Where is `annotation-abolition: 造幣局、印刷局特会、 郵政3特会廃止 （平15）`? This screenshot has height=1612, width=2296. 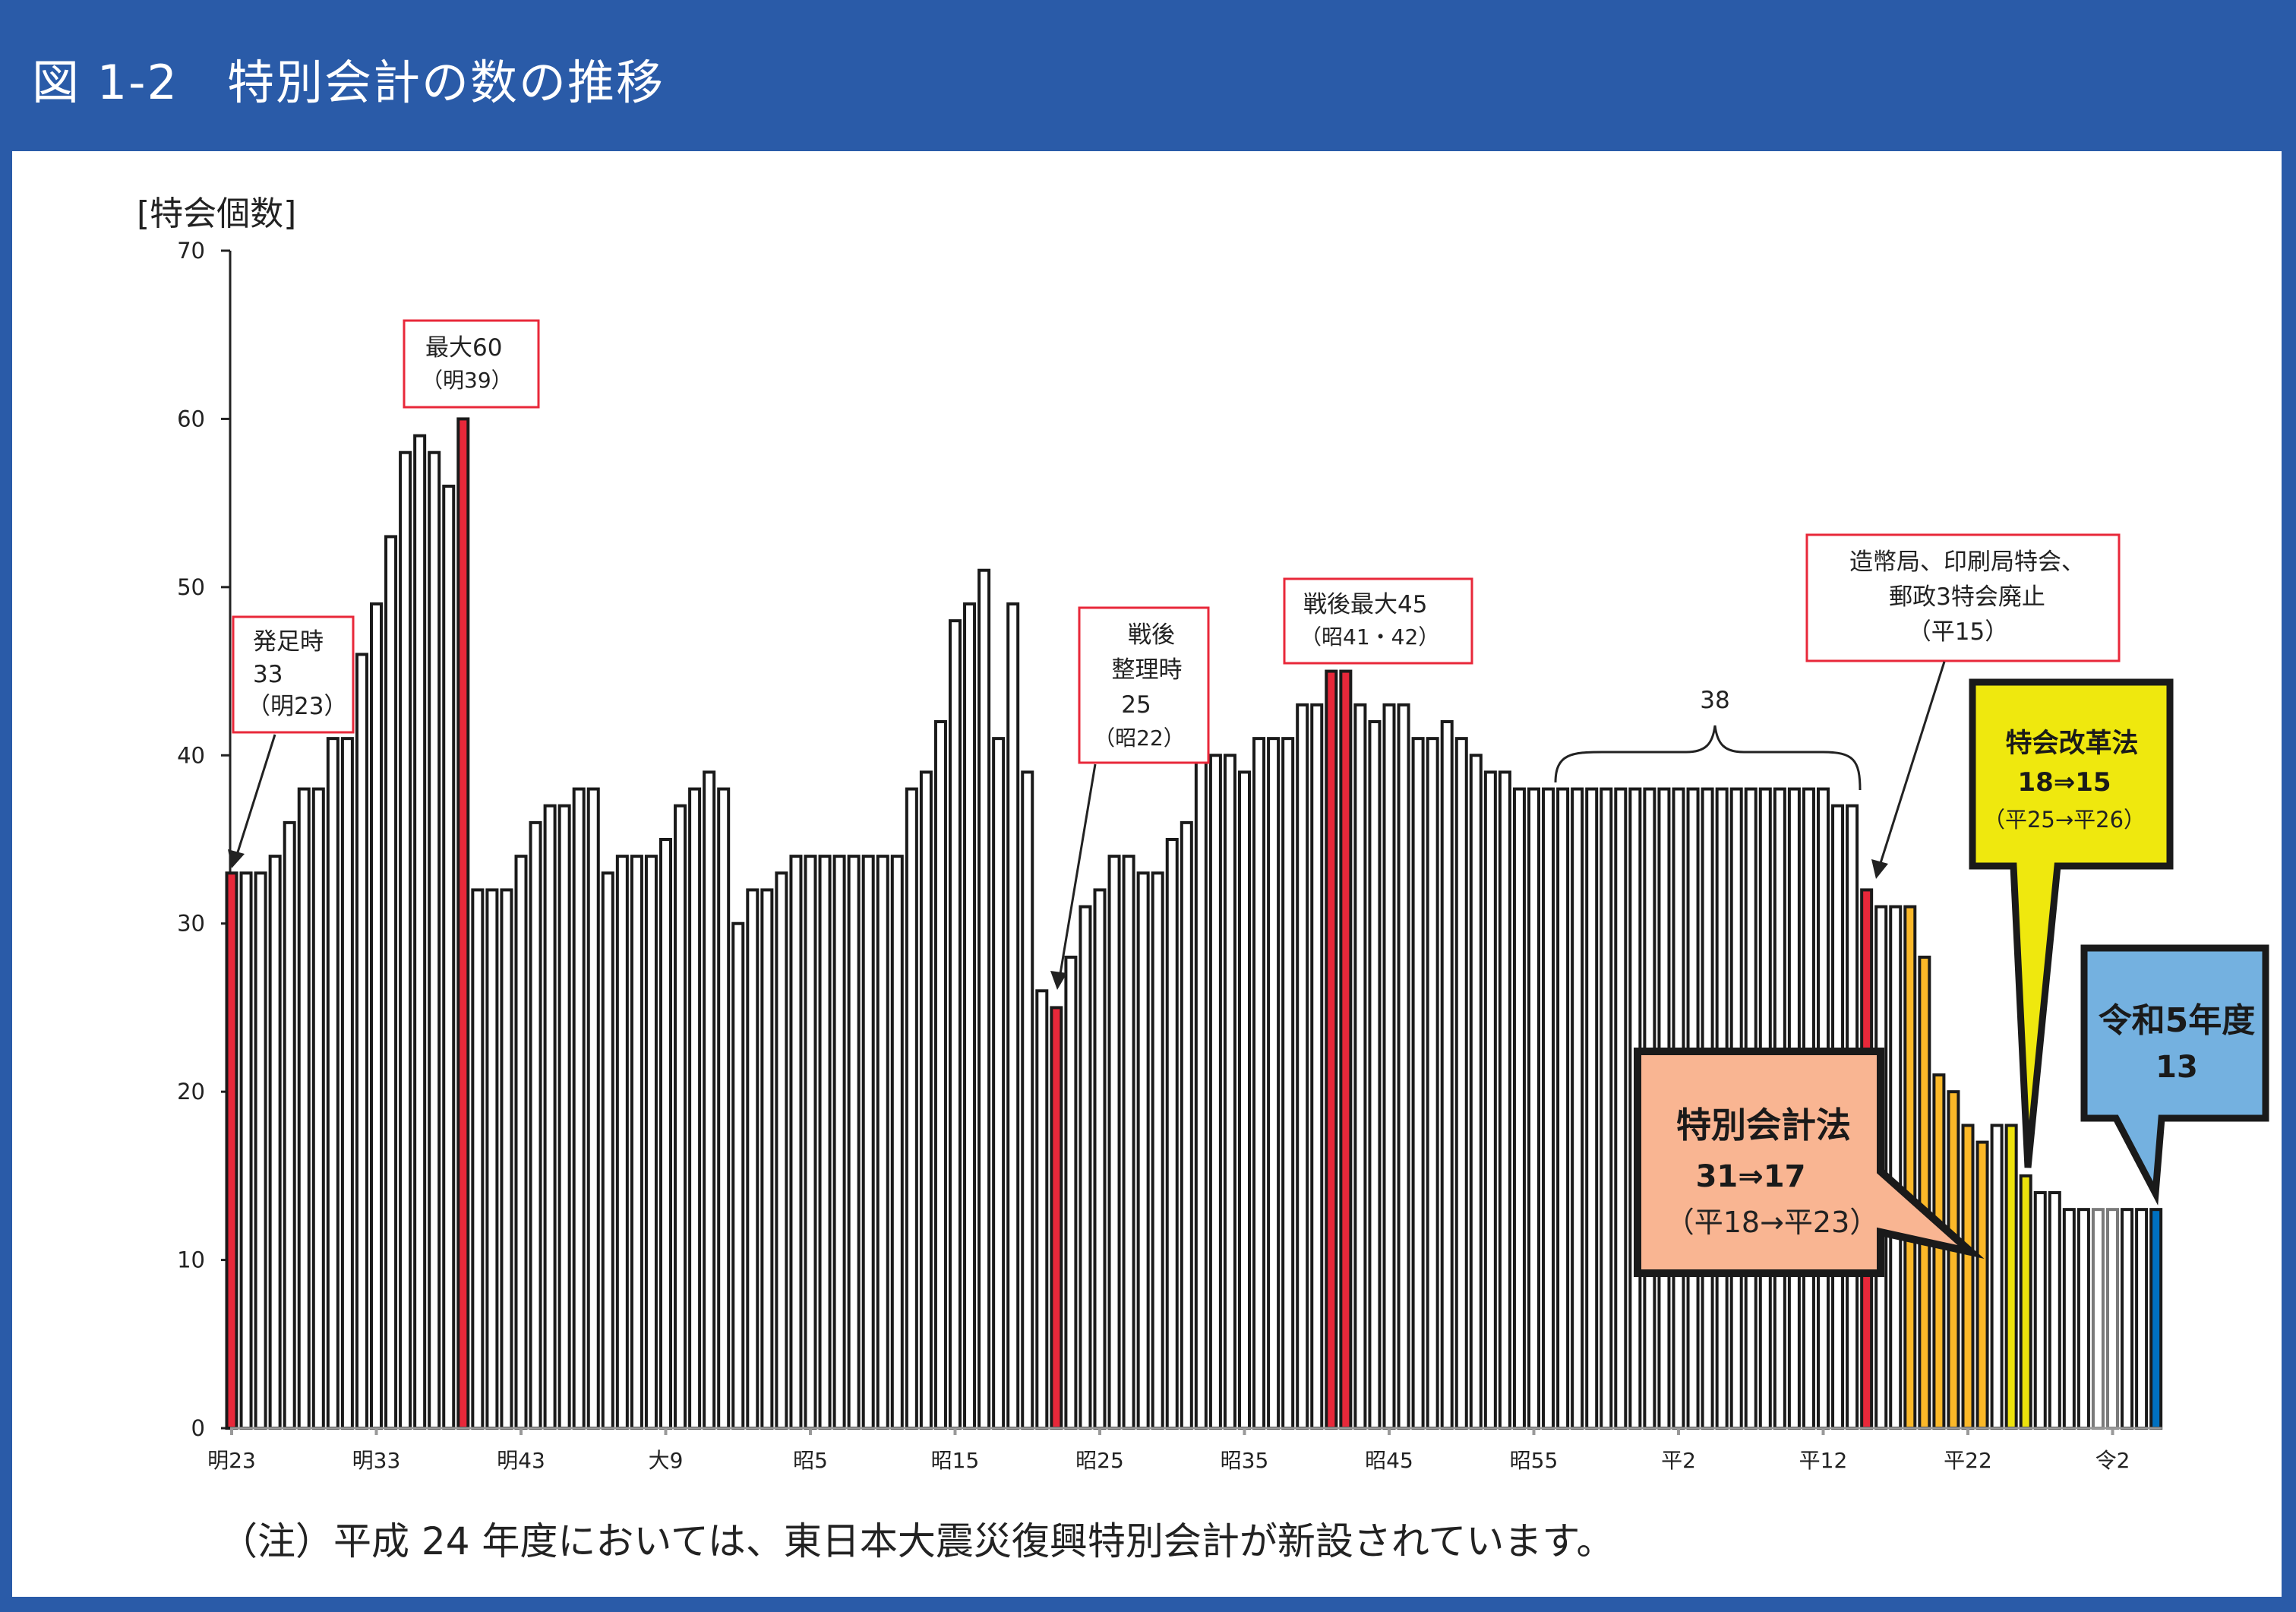 annotation-abolition: 造幣局、印刷局特会、 郵政3特会廃止 （平15） is located at coordinates (1963, 706).